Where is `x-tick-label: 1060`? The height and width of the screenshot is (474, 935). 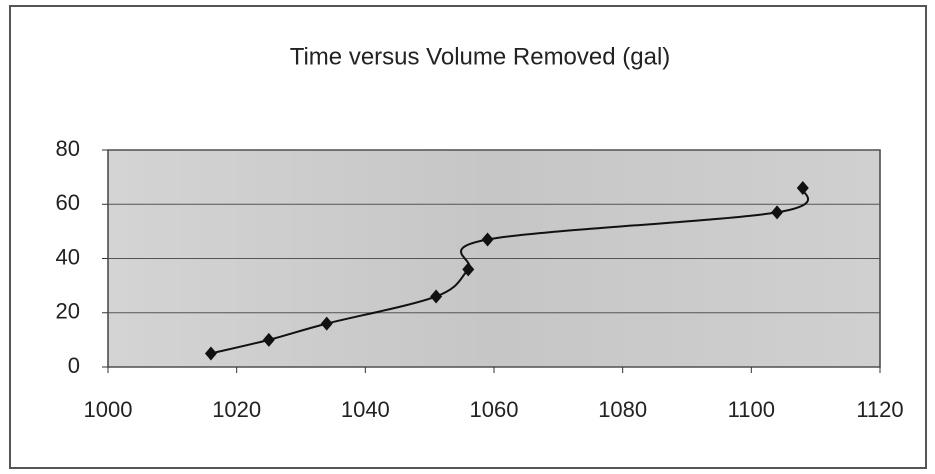
x-tick-label: 1060 is located at coordinates (494, 409).